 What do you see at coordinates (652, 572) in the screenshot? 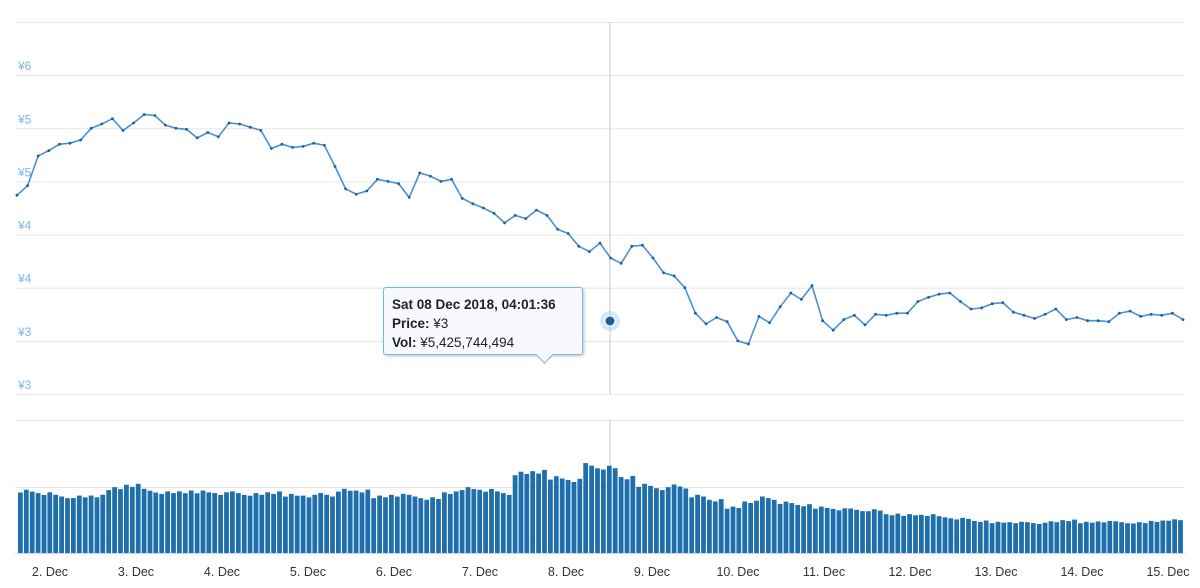
I see `x-tick-label: 9. Dec` at bounding box center [652, 572].